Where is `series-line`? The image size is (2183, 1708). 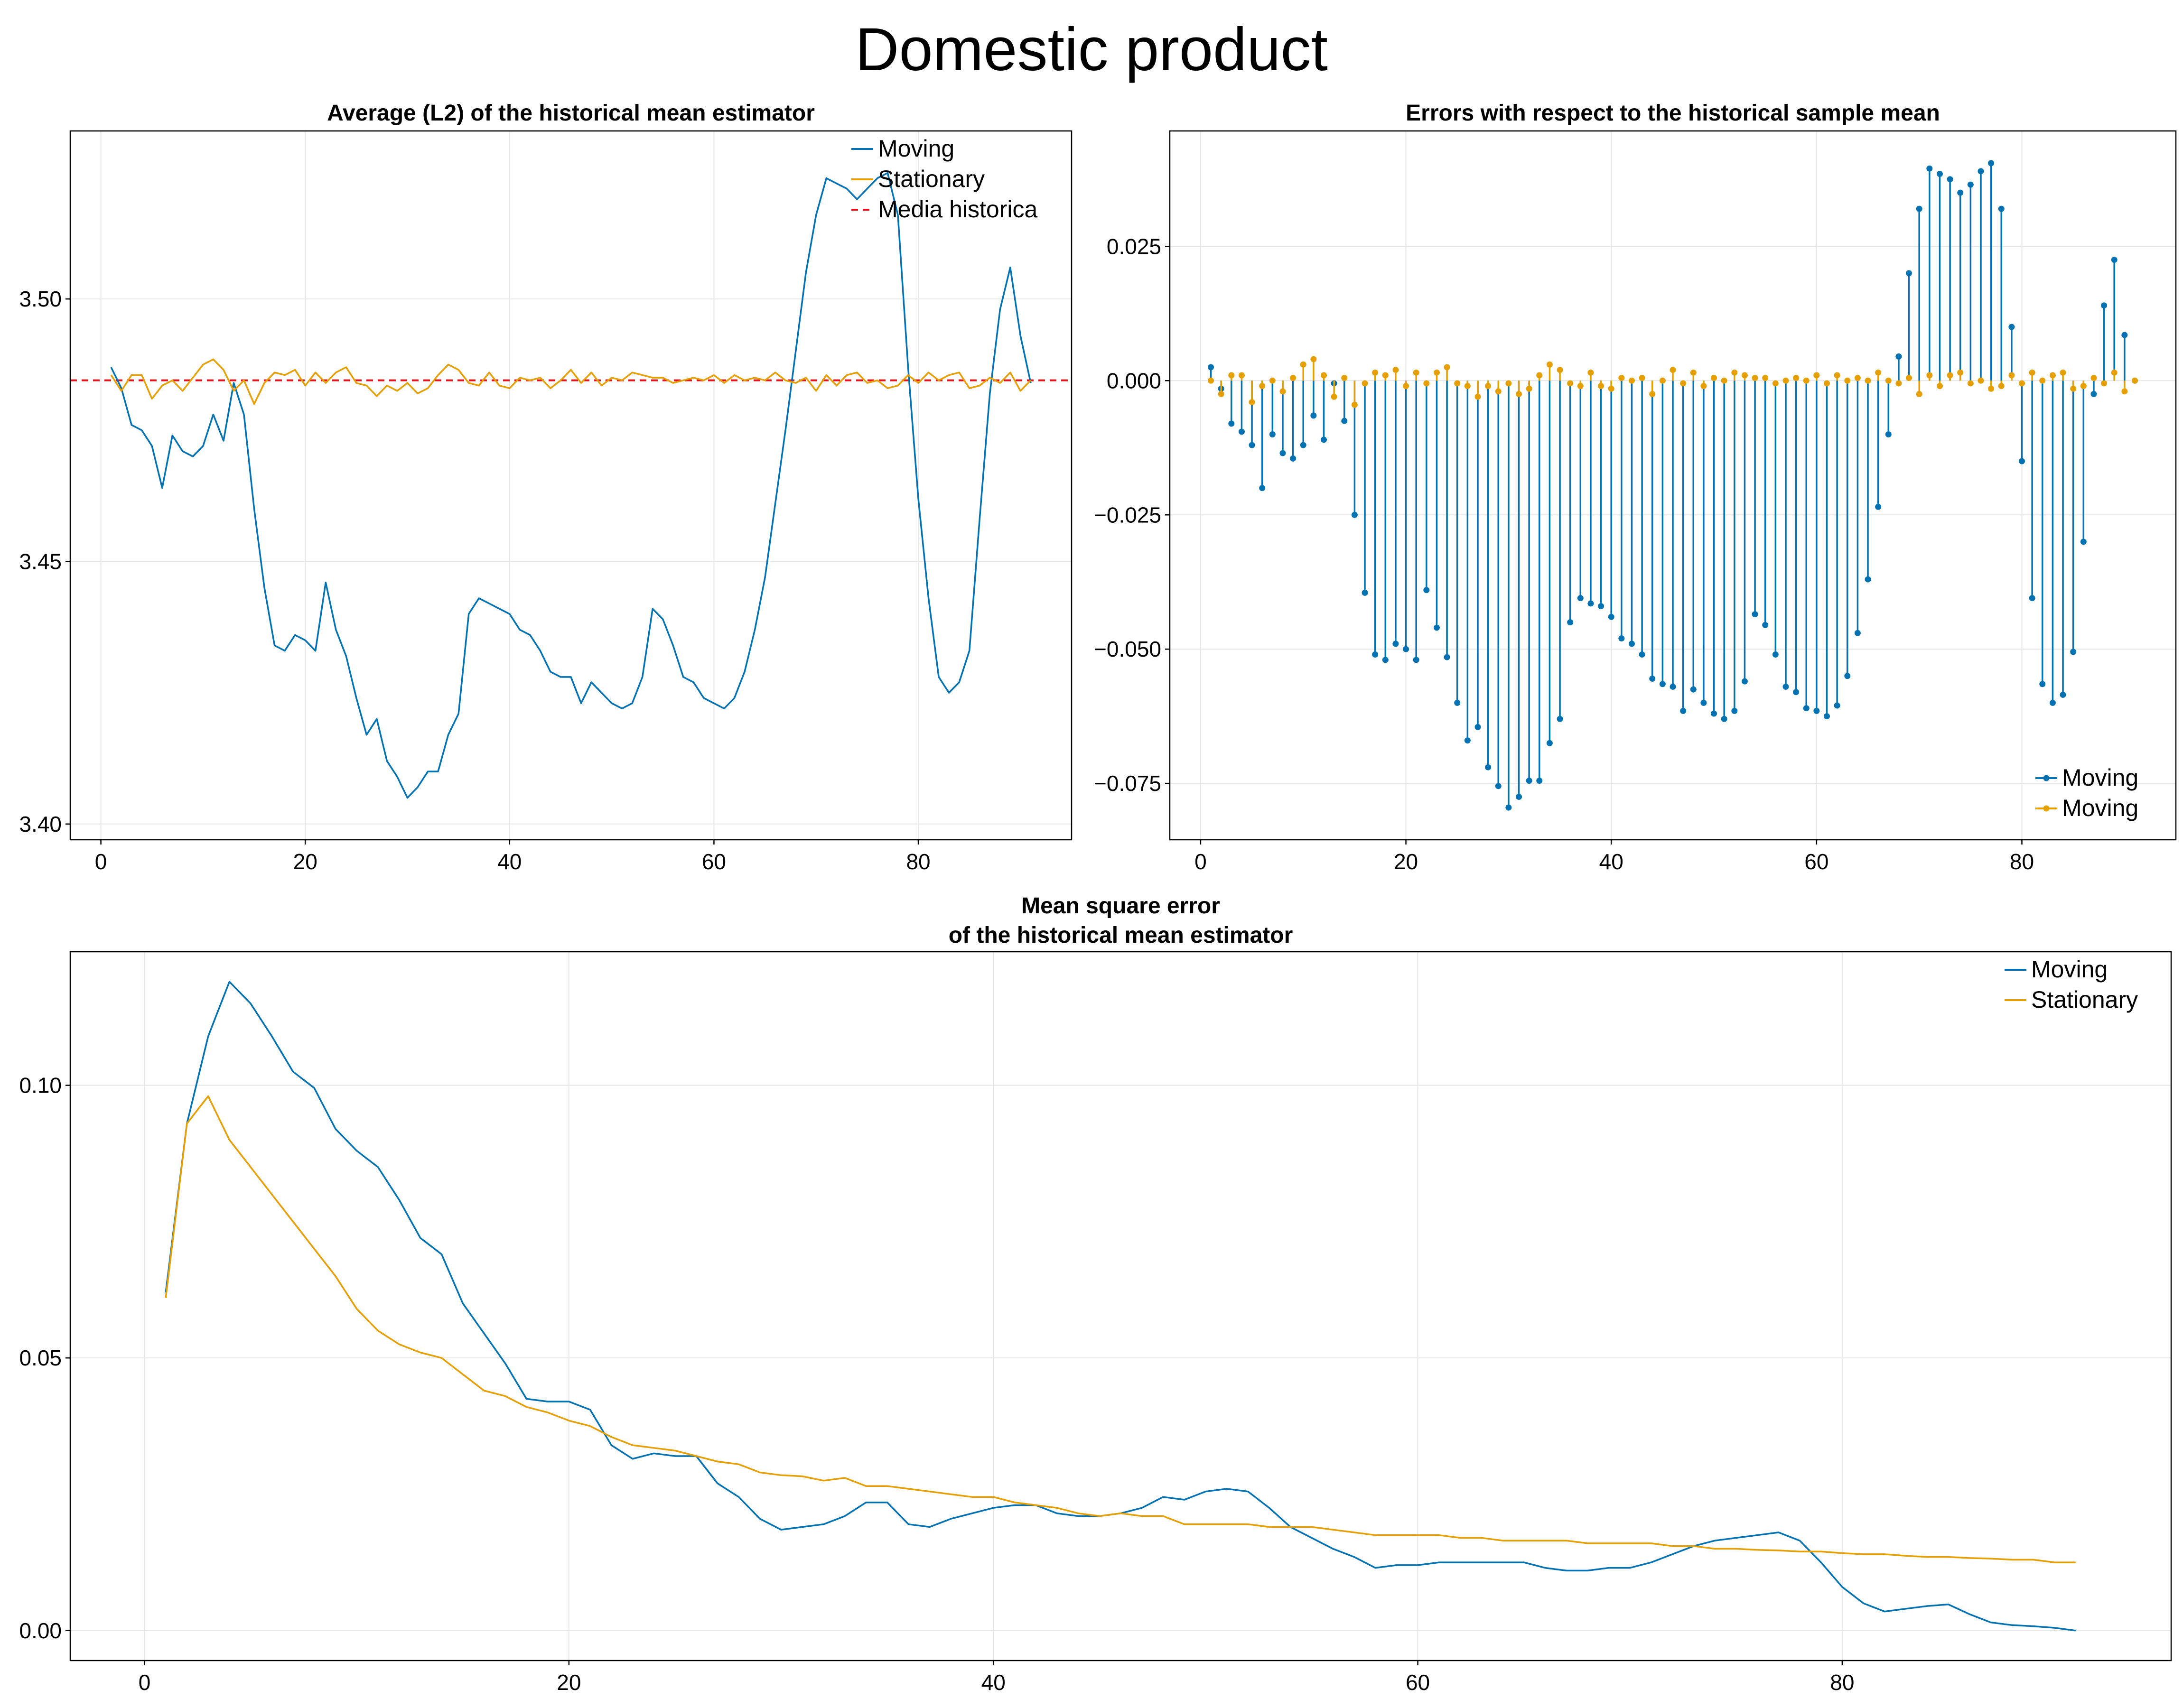 series-line is located at coordinates (571, 382).